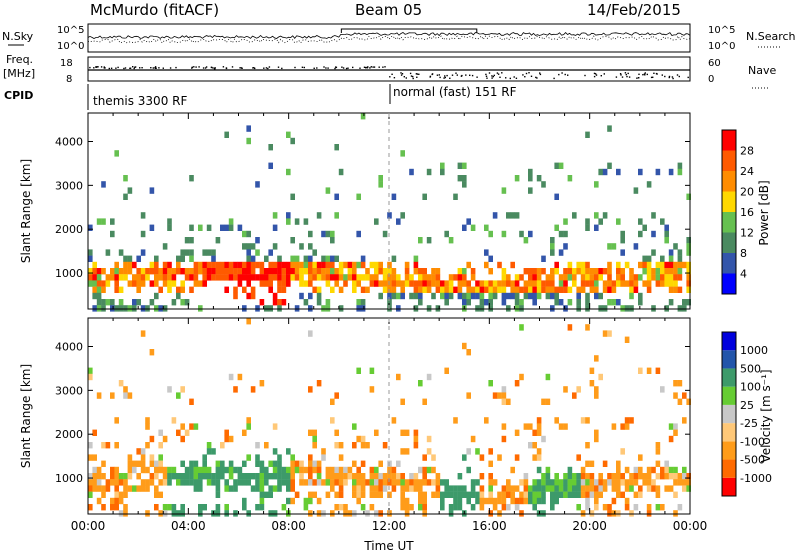 The image size is (800, 554). What do you see at coordinates (19, 73) in the screenshot?
I see `freq-label-2: [MHz]` at bounding box center [19, 73].